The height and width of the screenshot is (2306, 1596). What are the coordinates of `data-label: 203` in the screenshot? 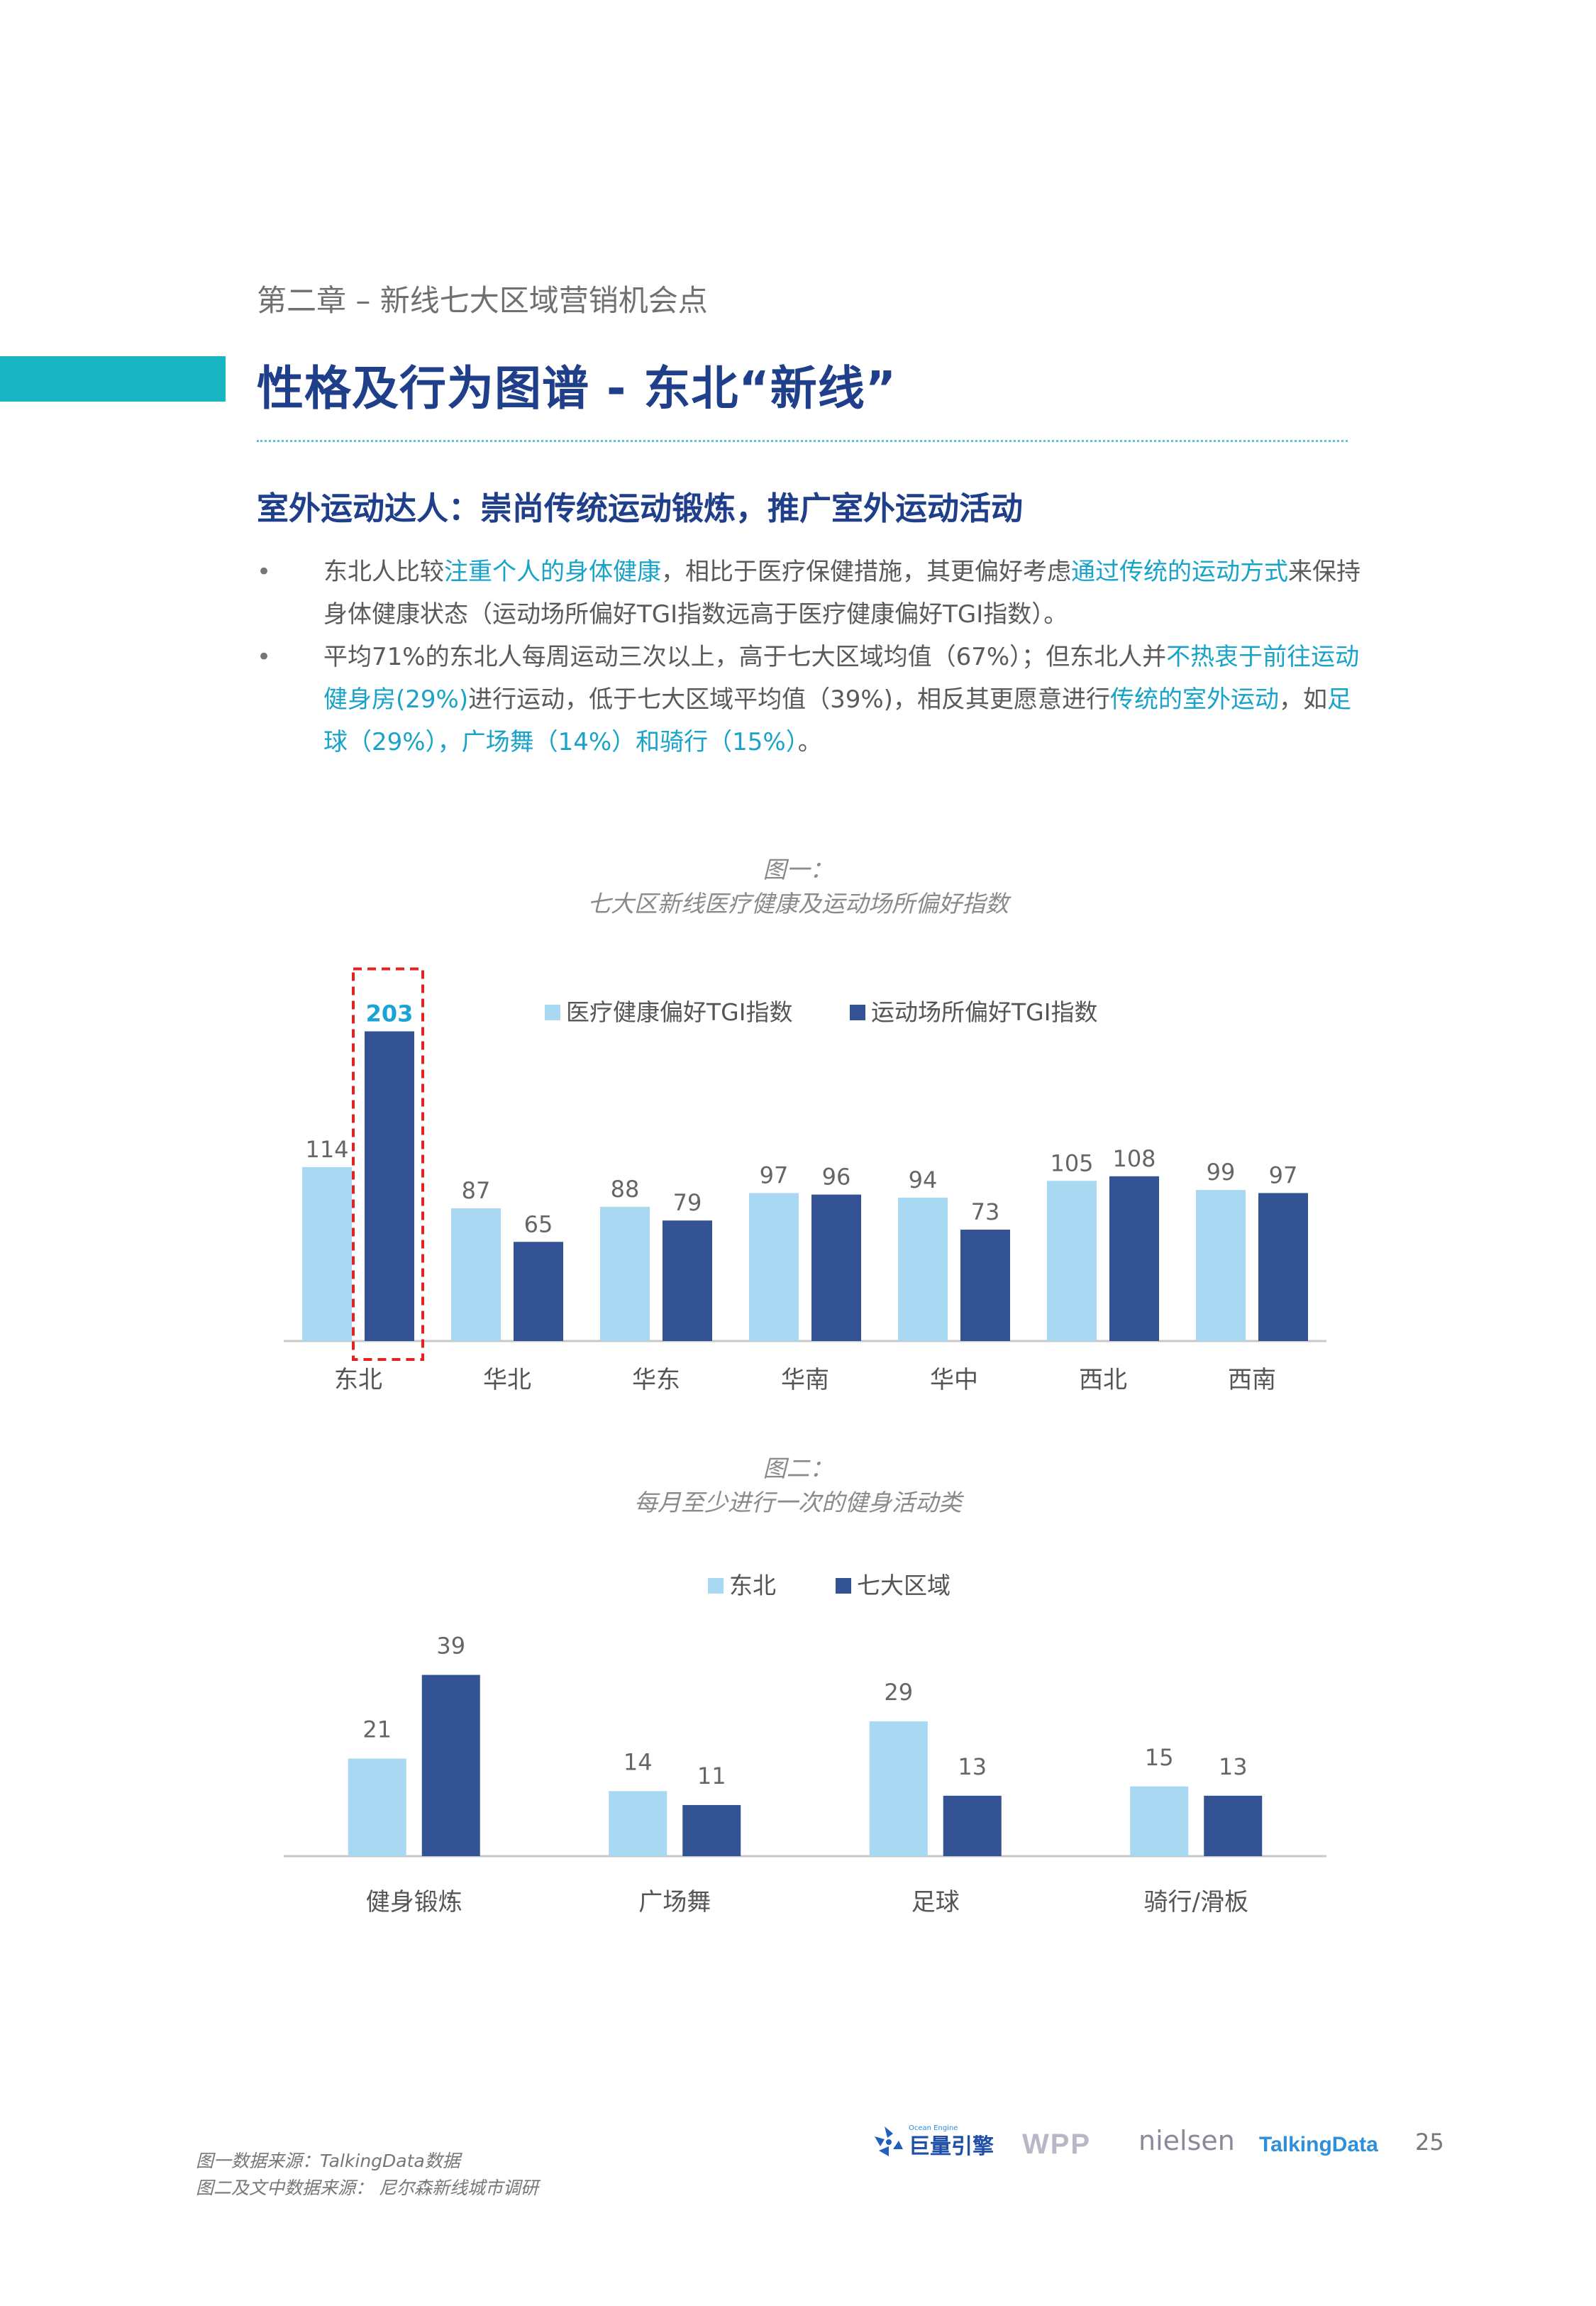 It's located at (390, 1013).